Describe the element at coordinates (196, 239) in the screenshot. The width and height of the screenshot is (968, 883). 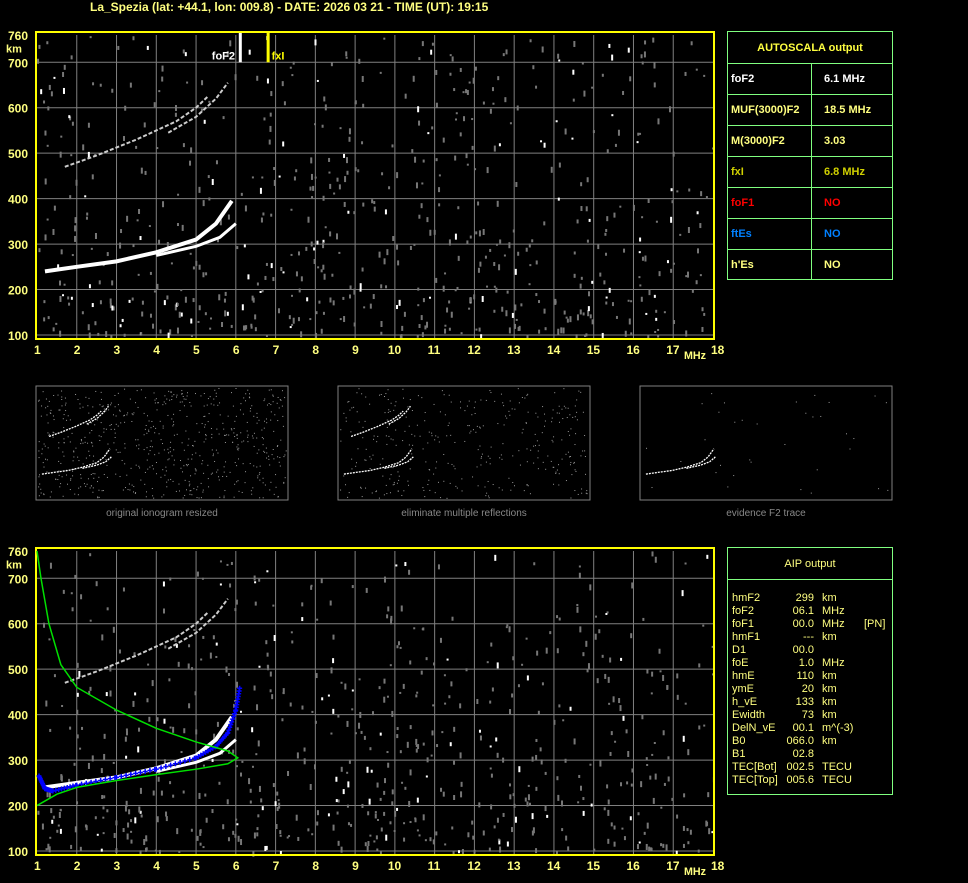
I see `x-trace-trace` at that location.